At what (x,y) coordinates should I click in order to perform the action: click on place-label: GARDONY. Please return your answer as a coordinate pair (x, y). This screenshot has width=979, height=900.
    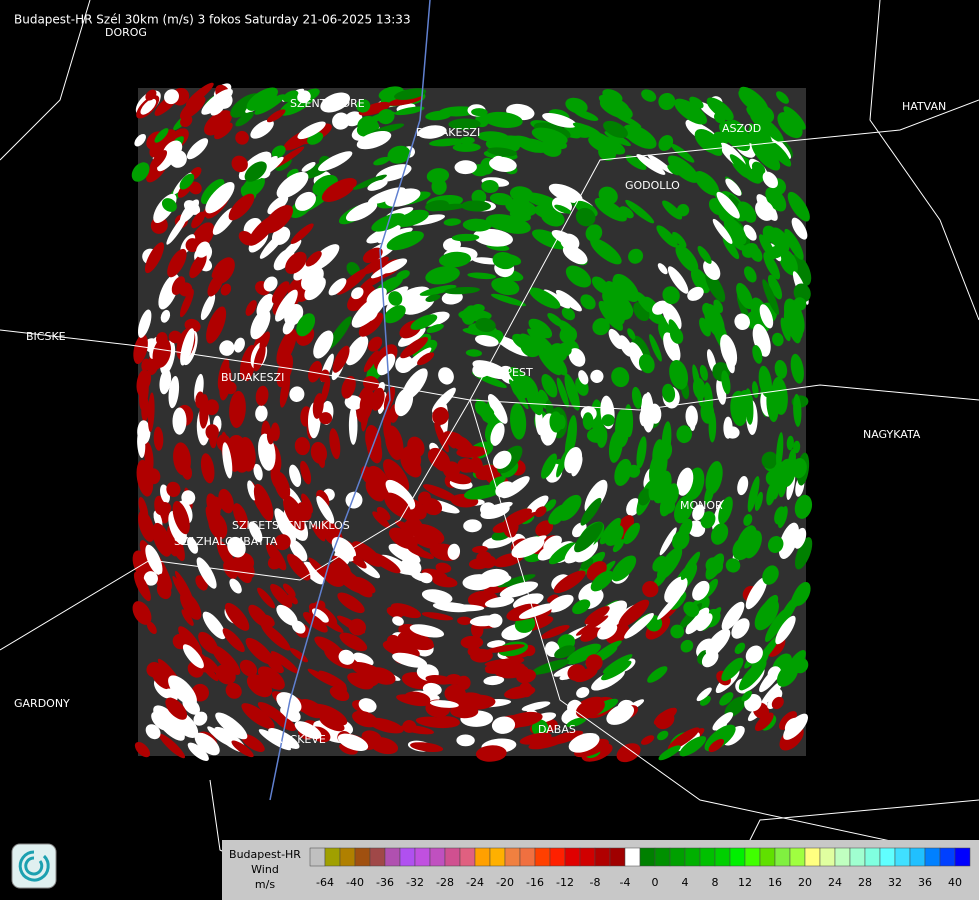
    Looking at the image, I should click on (42, 703).